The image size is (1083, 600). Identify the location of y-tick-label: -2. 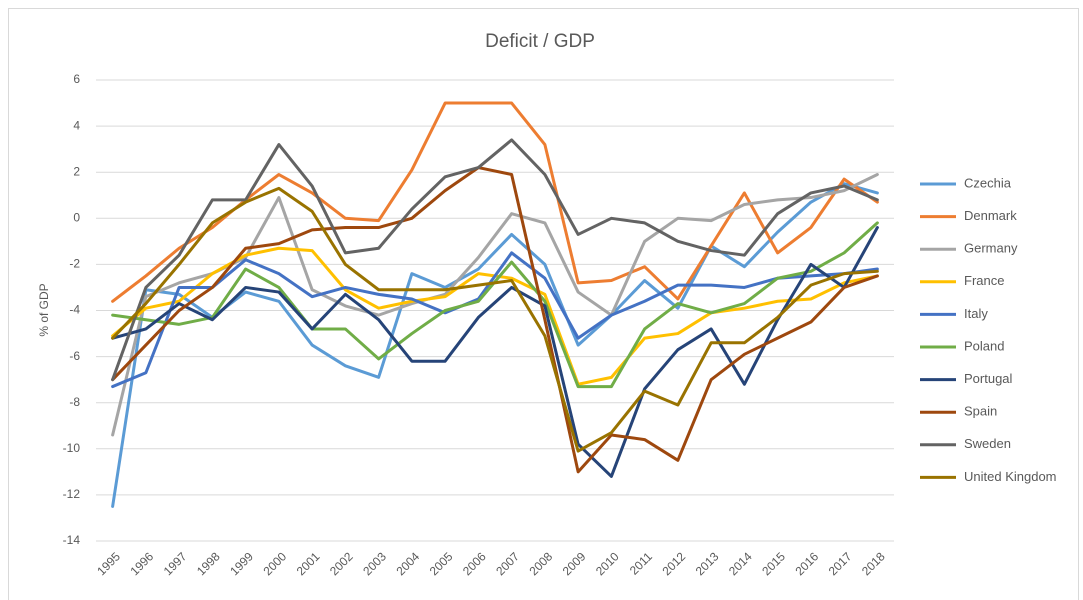
(74, 264).